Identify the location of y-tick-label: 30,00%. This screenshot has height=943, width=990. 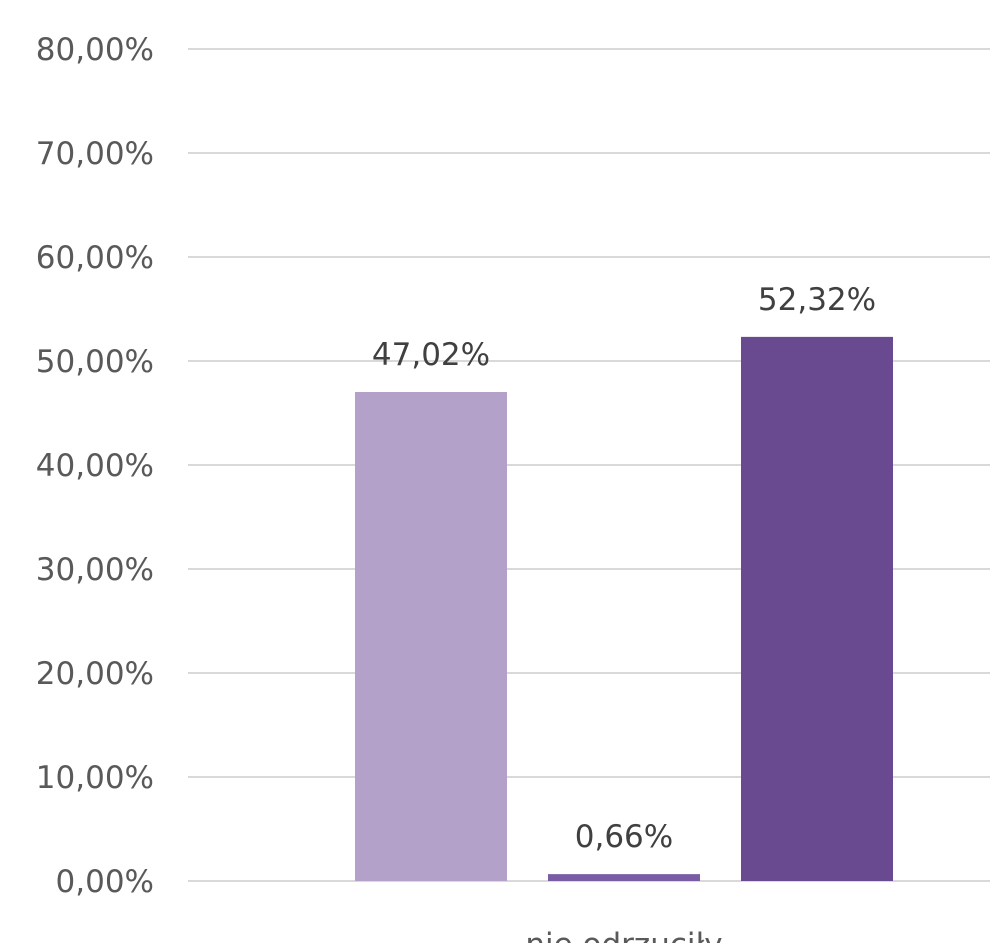
(95, 570).